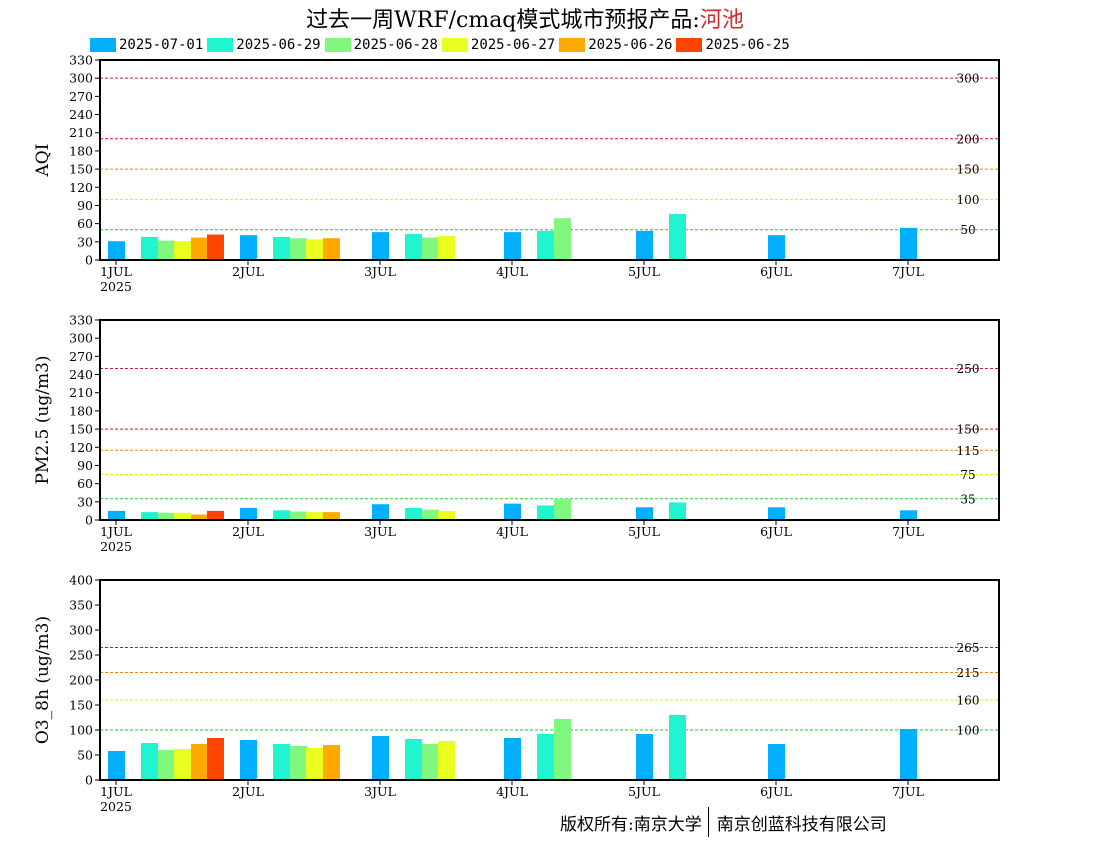 The image size is (1100, 850). What do you see at coordinates (733, 45) in the screenshot?
I see `legend-item: 2025-06-25` at bounding box center [733, 45].